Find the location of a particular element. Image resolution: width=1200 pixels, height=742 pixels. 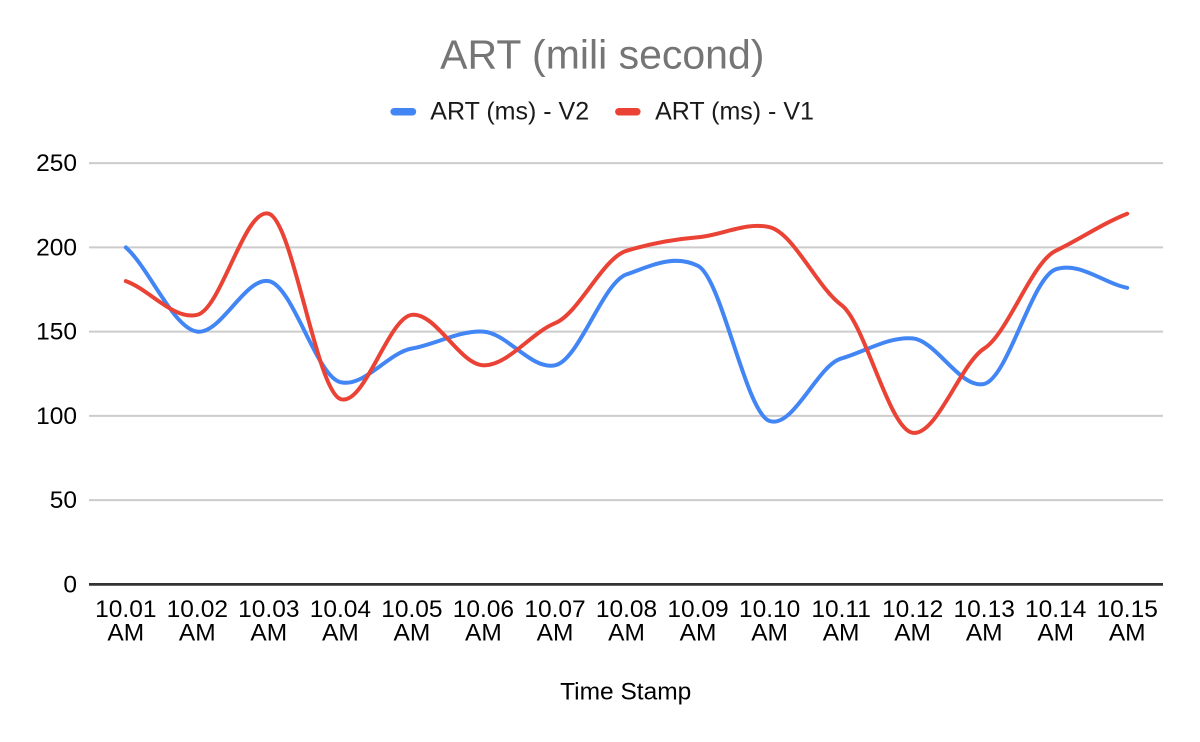

svg-text: 150 is located at coordinates (56, 332).